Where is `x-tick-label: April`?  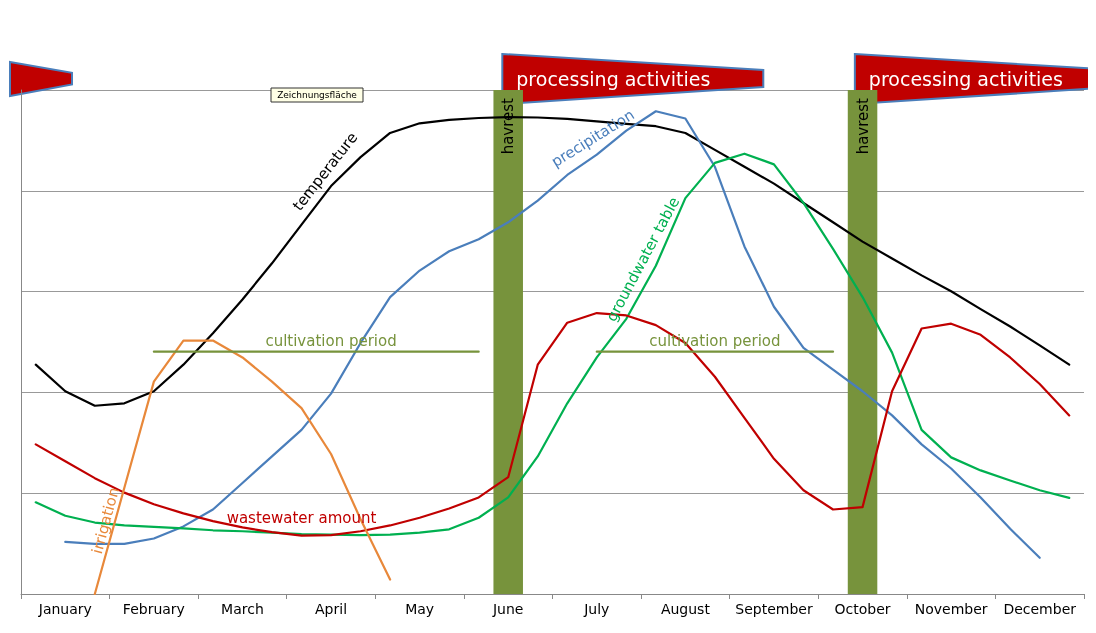 x-tick-label: April is located at coordinates (331, 609).